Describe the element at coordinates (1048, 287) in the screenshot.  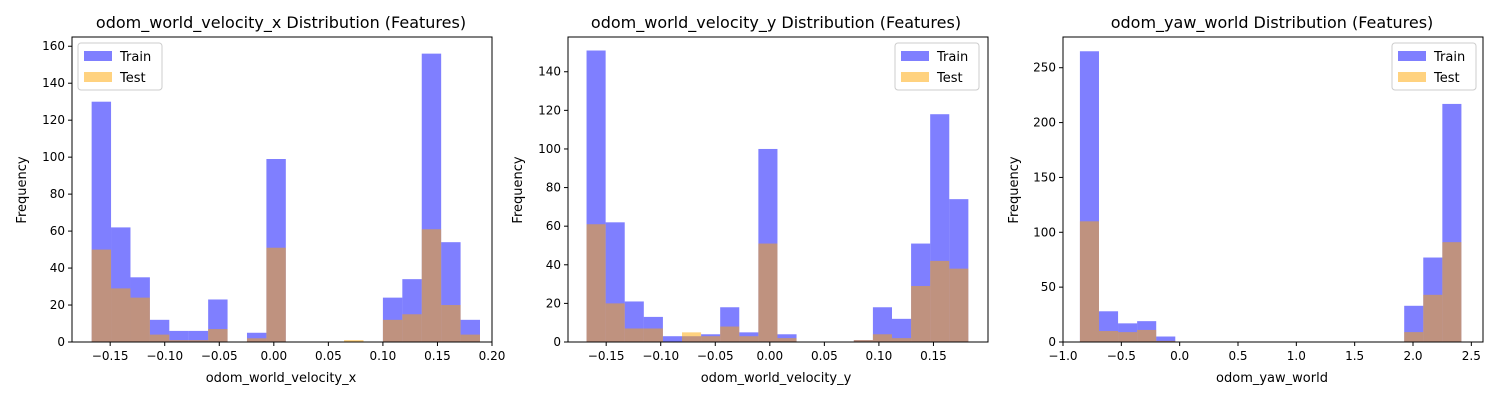
I see `y-tick-label: 50` at that location.